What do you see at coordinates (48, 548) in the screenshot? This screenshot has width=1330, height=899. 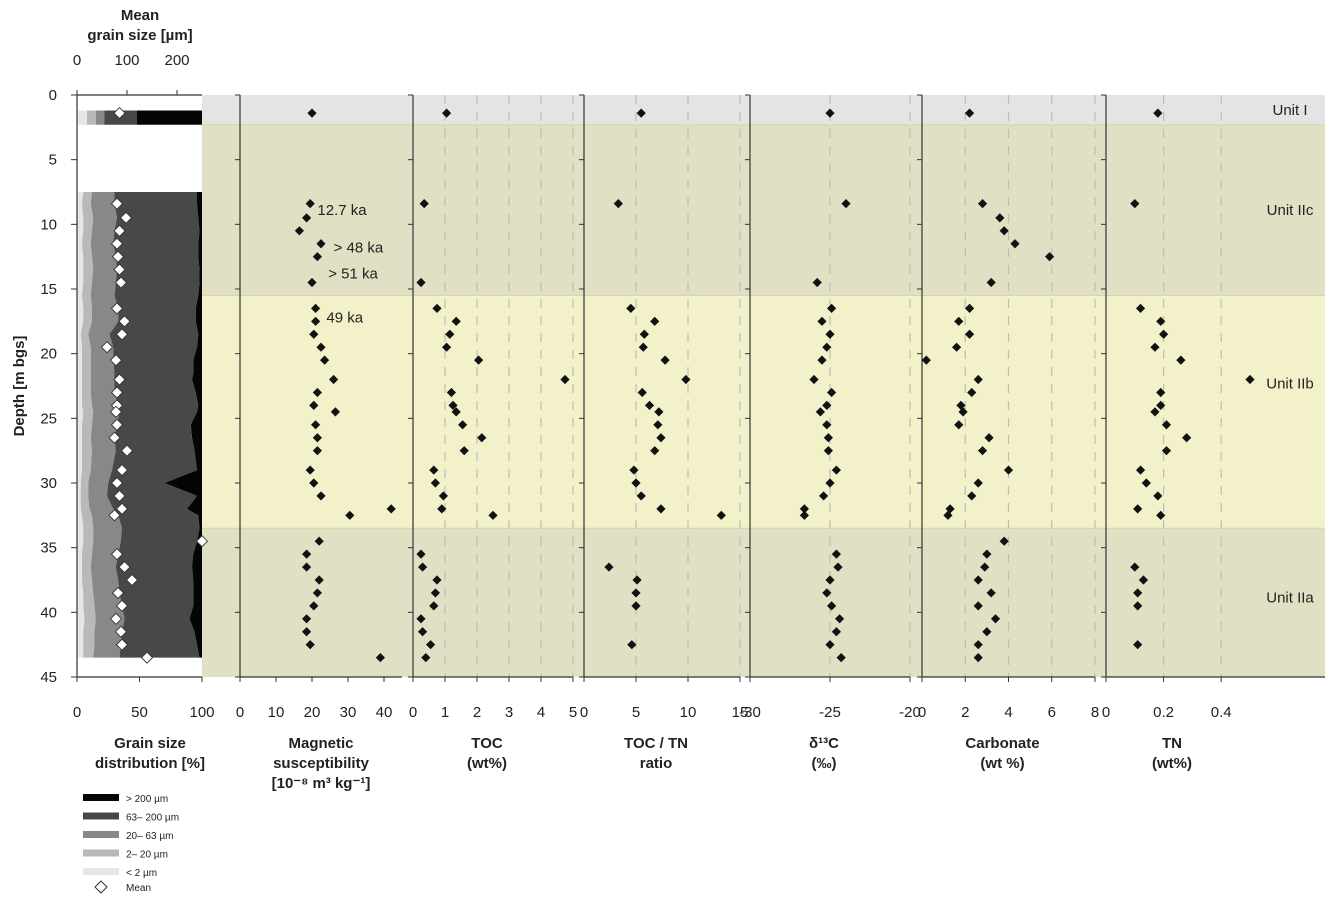 I see `depth-tick-label: 35` at bounding box center [48, 548].